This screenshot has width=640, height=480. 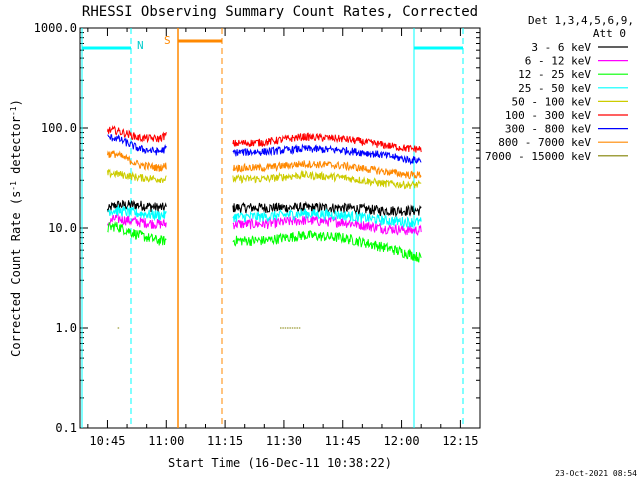 What do you see at coordinates (327, 142) in the screenshot?
I see `series-line-5-seg2` at bounding box center [327, 142].